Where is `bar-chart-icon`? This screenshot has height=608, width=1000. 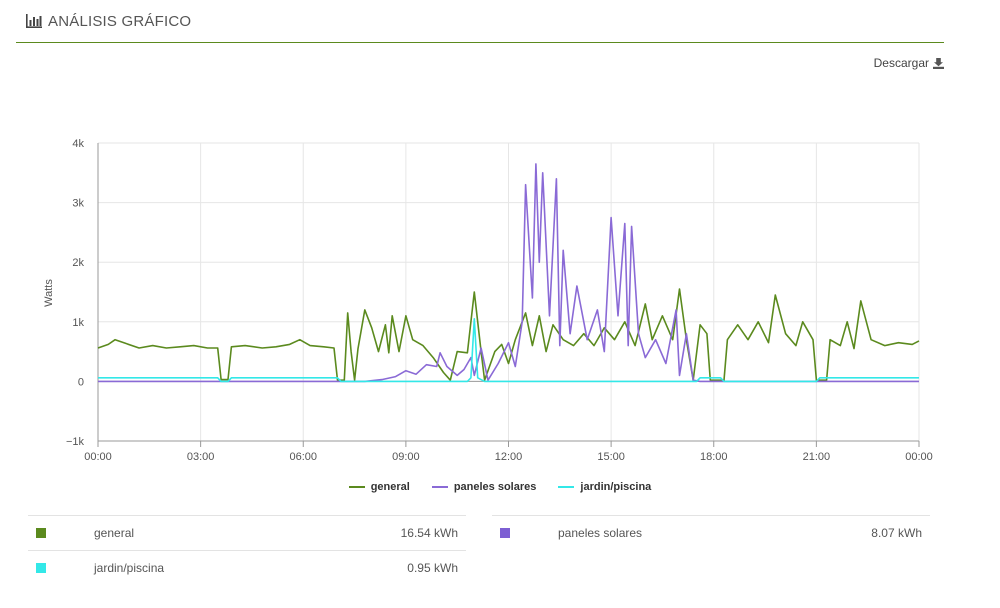
bar-chart-icon is located at coordinates (34, 21).